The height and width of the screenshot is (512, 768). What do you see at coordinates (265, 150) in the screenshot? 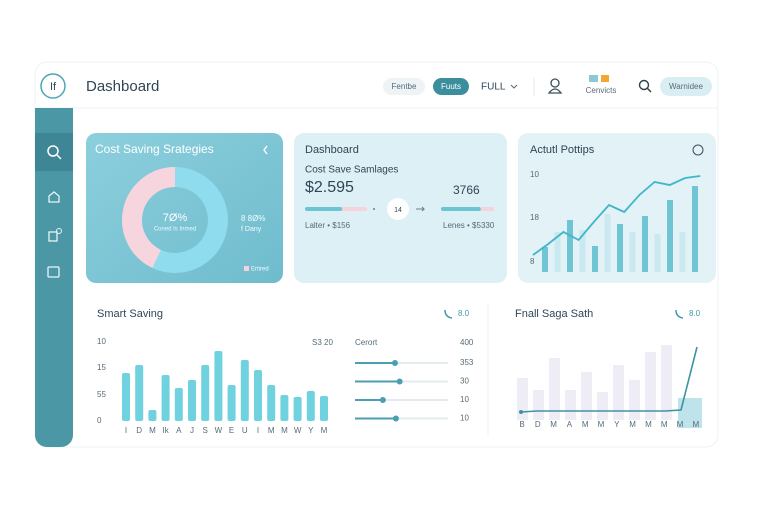
I see `back-icon` at bounding box center [265, 150].